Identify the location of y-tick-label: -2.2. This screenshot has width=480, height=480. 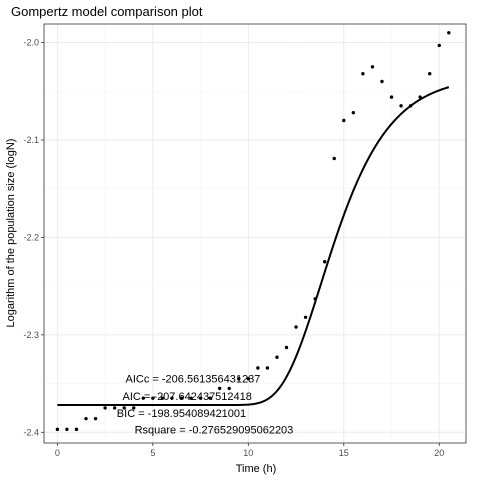
(31, 237).